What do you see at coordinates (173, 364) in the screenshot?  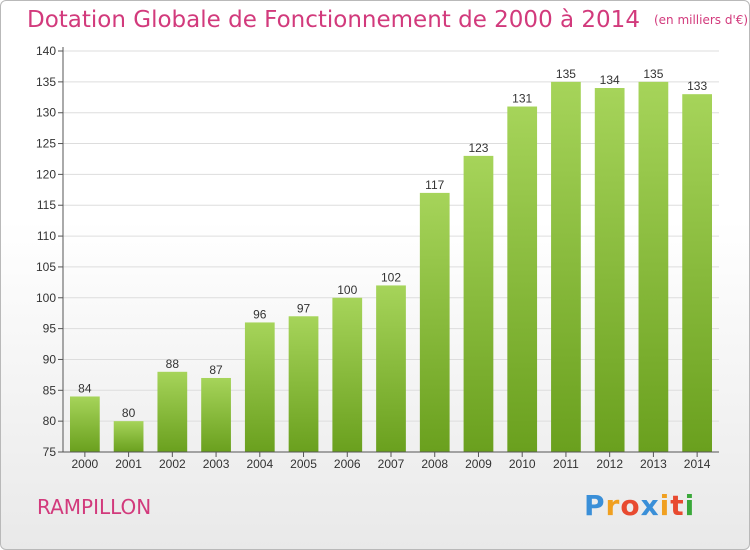 I see `value-label-2002: 88` at bounding box center [173, 364].